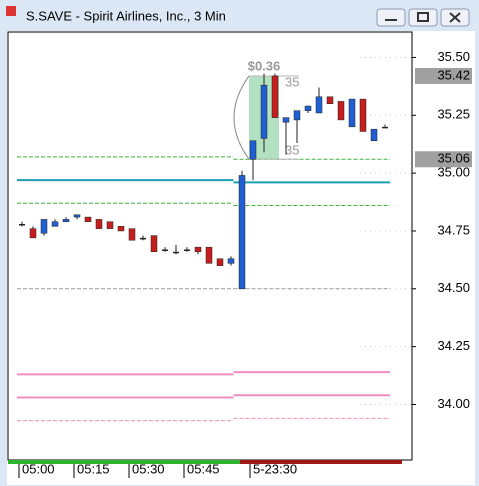 The width and height of the screenshot is (479, 486). Describe the element at coordinates (241, 117) in the screenshot. I see `measure-arc` at that location.